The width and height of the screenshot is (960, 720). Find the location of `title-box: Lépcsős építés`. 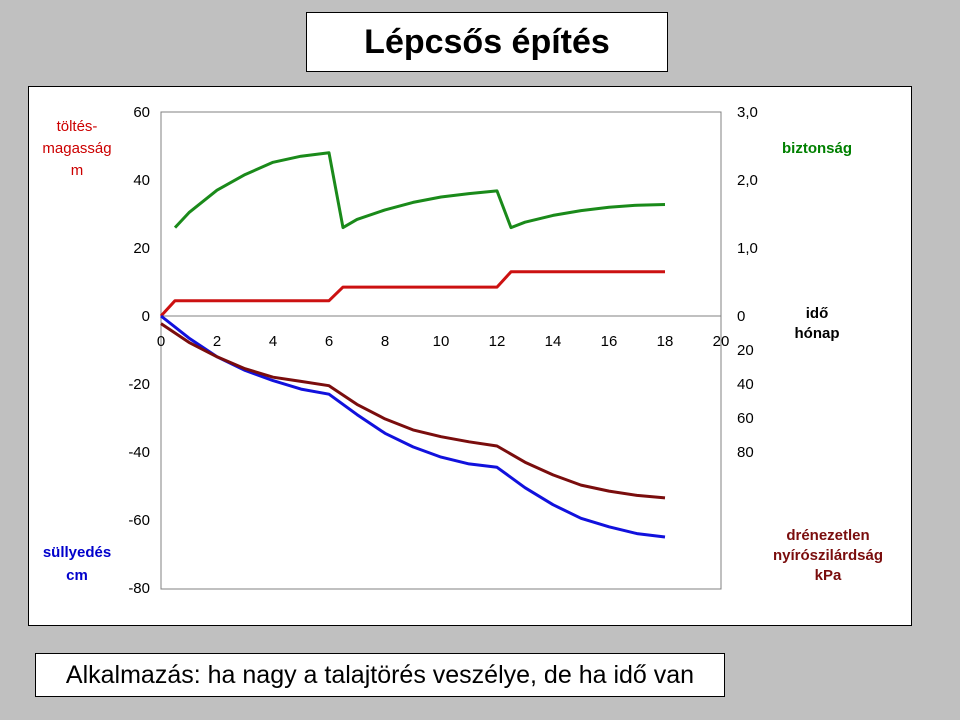

title-box: Lépcsős építés is located at coordinates (487, 42).